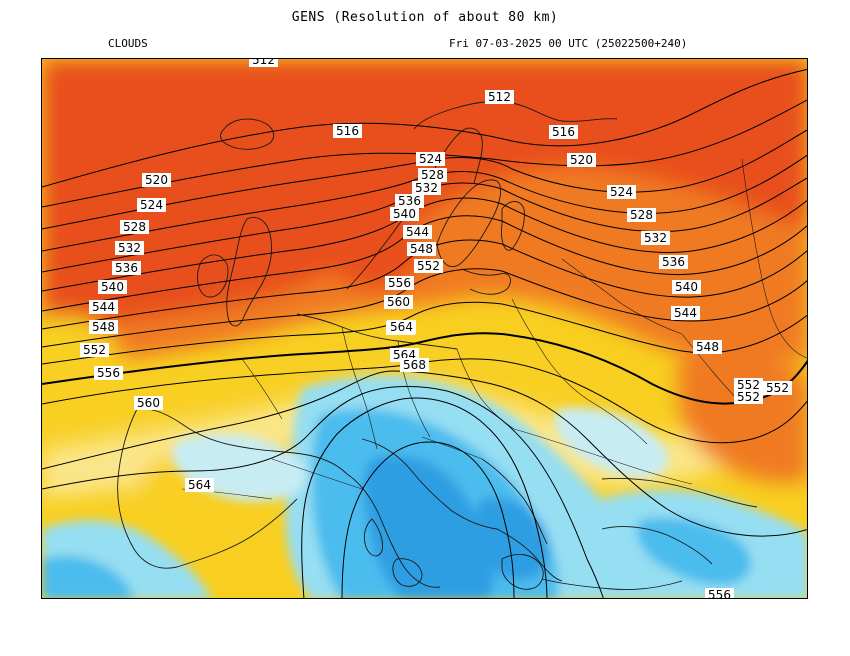 This screenshot has width=850, height=656. Describe the element at coordinates (568, 43) in the screenshot. I see `valid-time-label: Fri 07-03-2025 00 UTC (25022500+240)` at that location.